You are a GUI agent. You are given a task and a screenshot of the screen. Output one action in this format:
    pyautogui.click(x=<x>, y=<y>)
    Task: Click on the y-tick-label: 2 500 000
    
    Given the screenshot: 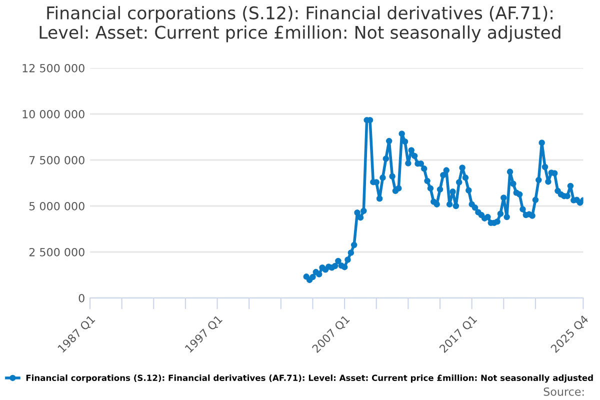 What is the action you would take?
    pyautogui.click(x=56, y=252)
    